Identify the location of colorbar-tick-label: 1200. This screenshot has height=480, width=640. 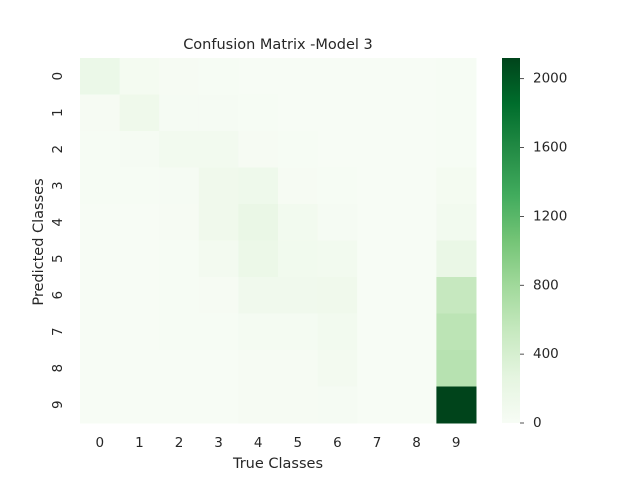
(550, 216).